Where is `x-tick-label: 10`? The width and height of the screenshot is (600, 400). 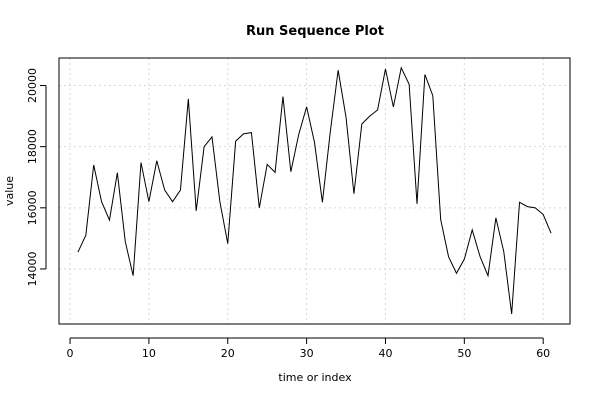 x-tick-label: 10 is located at coordinates (149, 353).